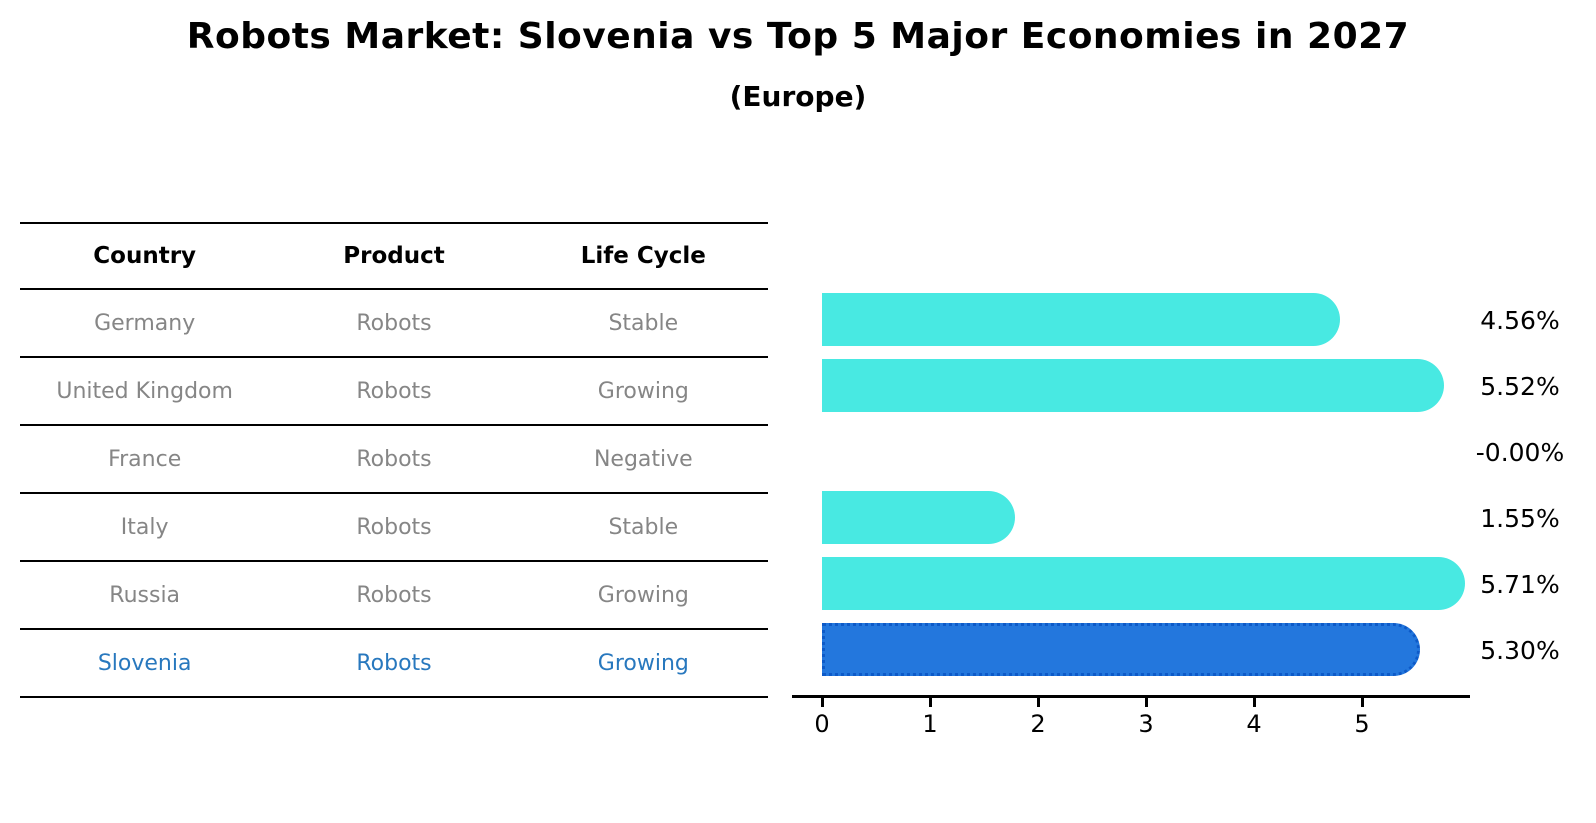  I want to click on country-cell: Italy, so click(144, 527).